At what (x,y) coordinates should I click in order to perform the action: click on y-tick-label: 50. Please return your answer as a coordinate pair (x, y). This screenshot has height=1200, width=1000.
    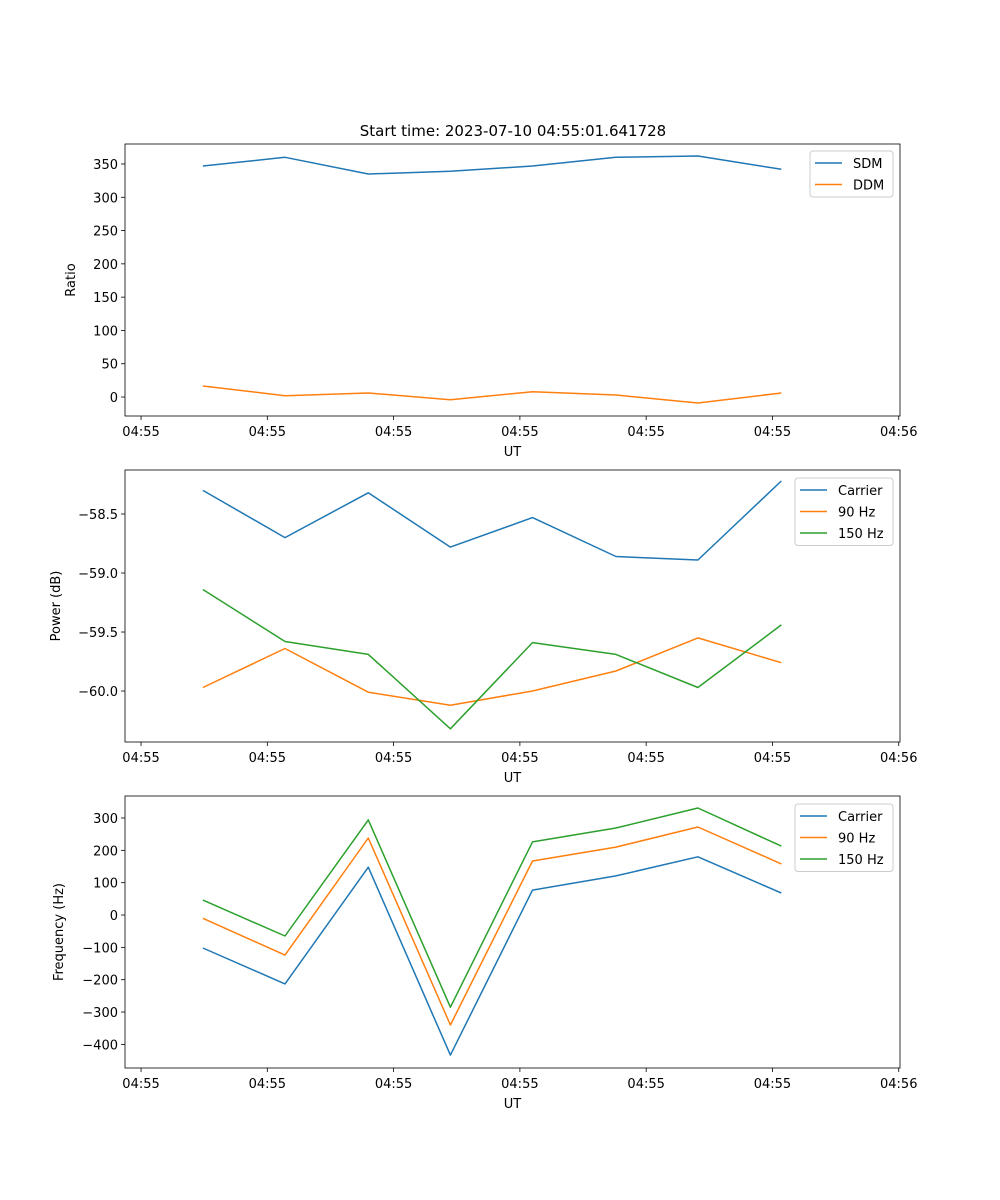
    Looking at the image, I should click on (109, 365).